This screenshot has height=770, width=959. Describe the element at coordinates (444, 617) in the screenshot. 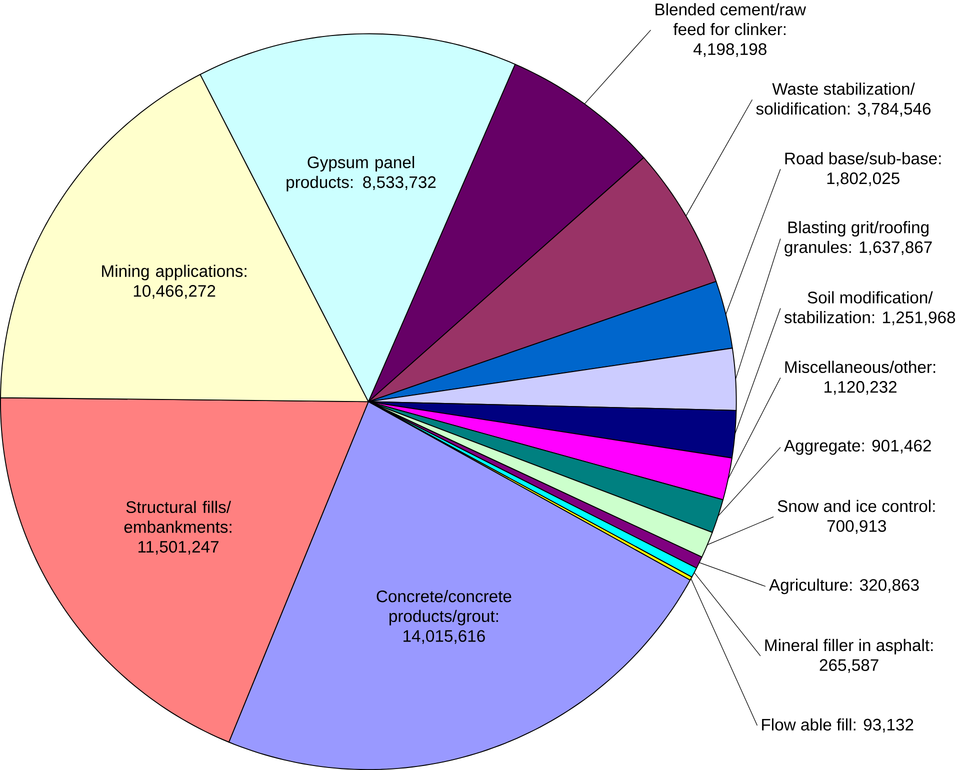

I see `slice-label: Concrete/concrete products/grout: 14,015,616` at that location.